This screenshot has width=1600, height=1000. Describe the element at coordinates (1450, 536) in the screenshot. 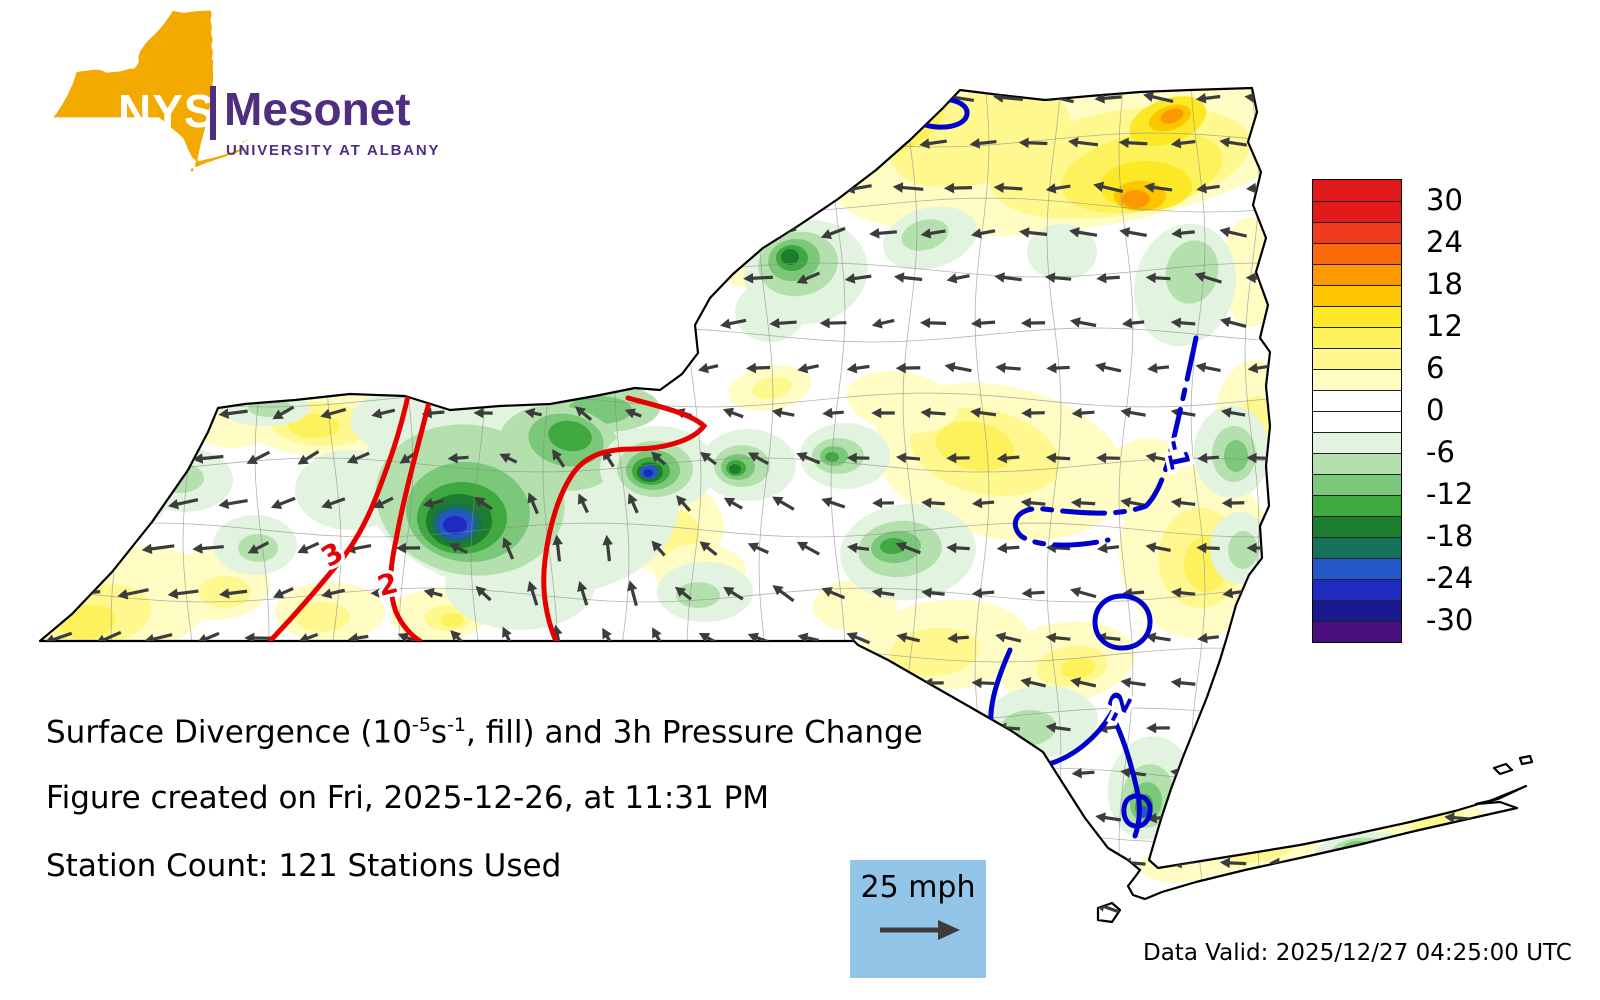

I see `colorbar-tick-label: -18` at that location.